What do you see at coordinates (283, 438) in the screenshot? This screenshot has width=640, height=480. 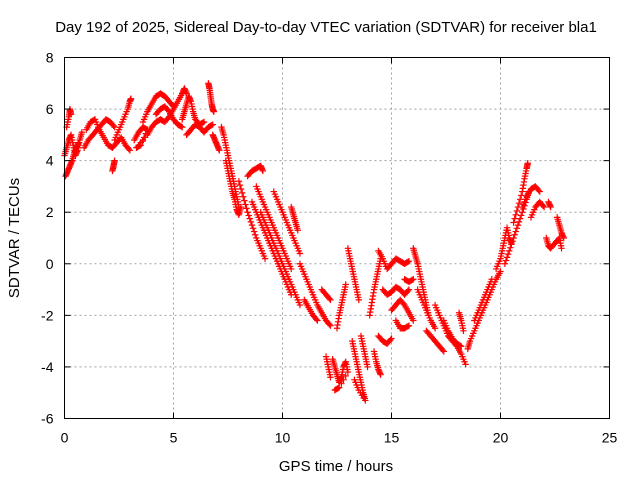 I see `x-tick-label: 10` at bounding box center [283, 438].